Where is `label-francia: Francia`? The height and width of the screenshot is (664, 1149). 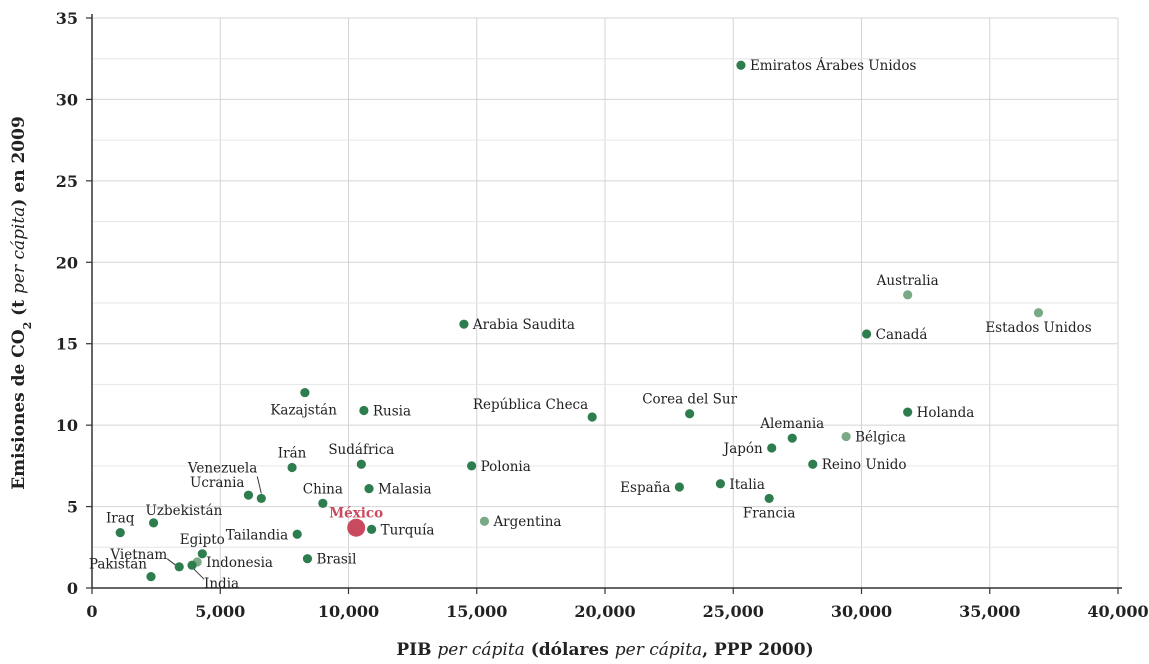
label-francia: Francia is located at coordinates (769, 513).